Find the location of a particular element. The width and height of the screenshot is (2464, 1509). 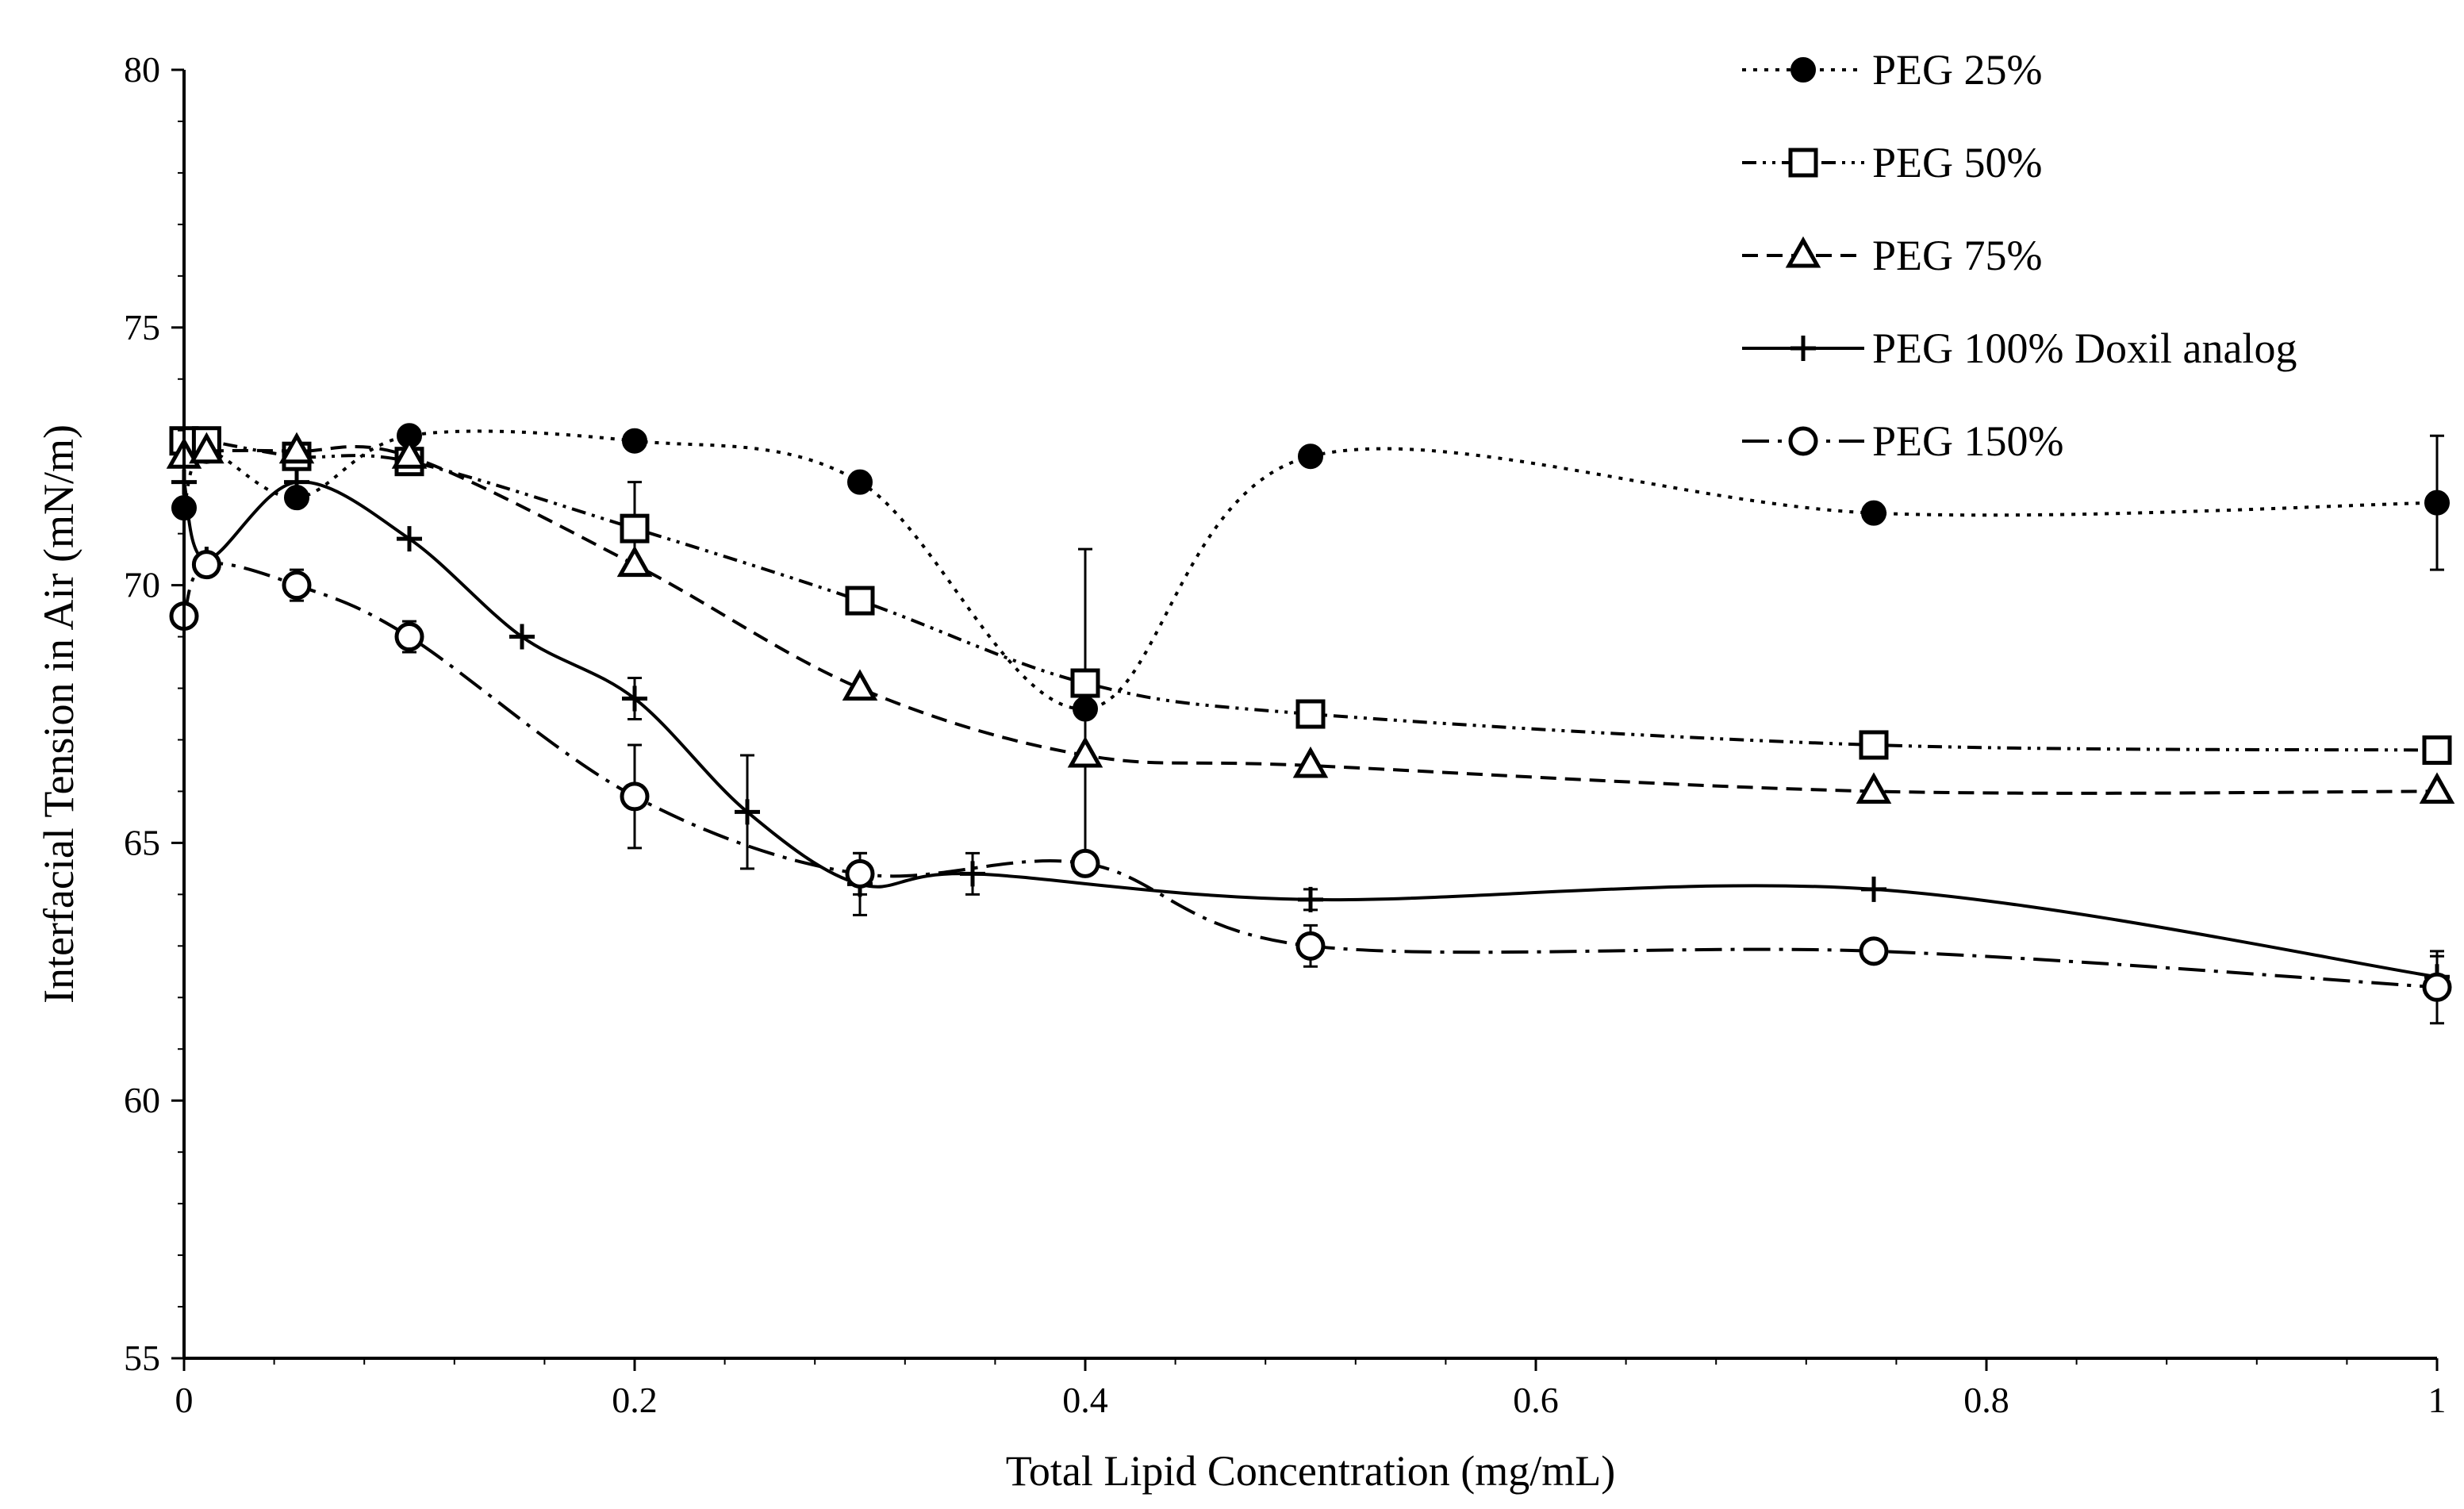

x-axis-title: Total Lipid Concentration (mg/mL) is located at coordinates (1311, 1471).